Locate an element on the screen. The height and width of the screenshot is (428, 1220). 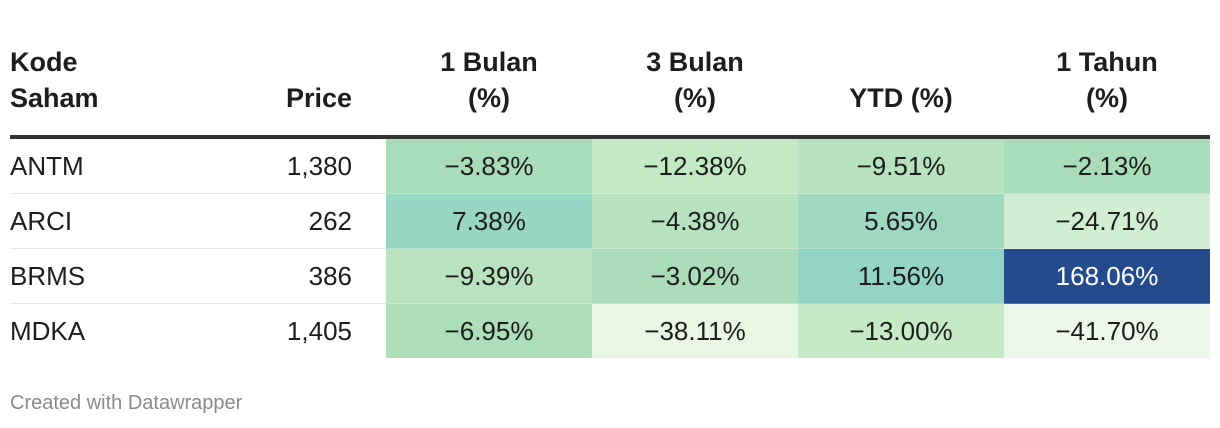
cell-1-tahun: −2.13% is located at coordinates (1107, 165).